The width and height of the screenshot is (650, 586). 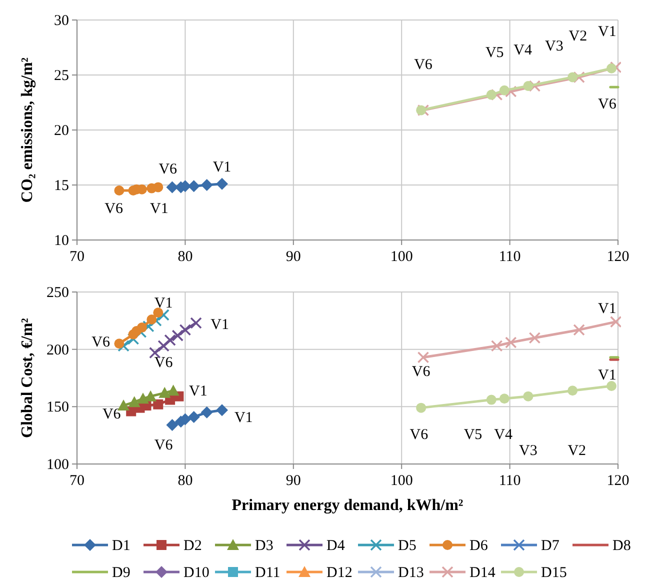 What do you see at coordinates (57, 408) in the screenshot?
I see `y-tick-label: 150` at bounding box center [57, 408].